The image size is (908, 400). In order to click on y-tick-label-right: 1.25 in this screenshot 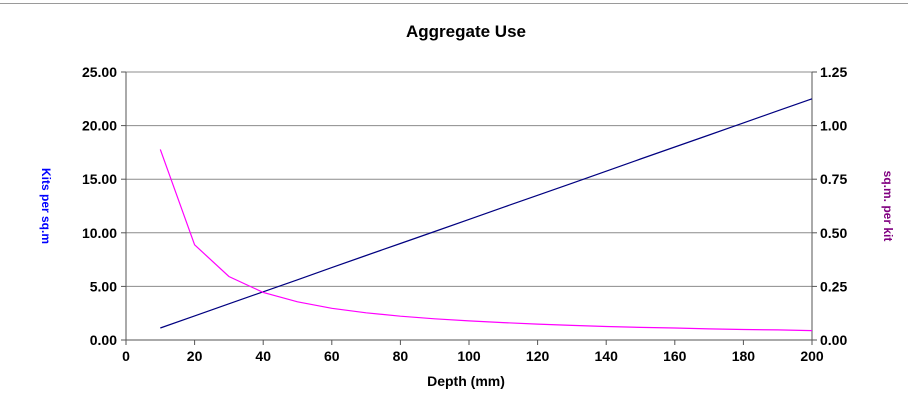, I will do `click(833, 72)`.